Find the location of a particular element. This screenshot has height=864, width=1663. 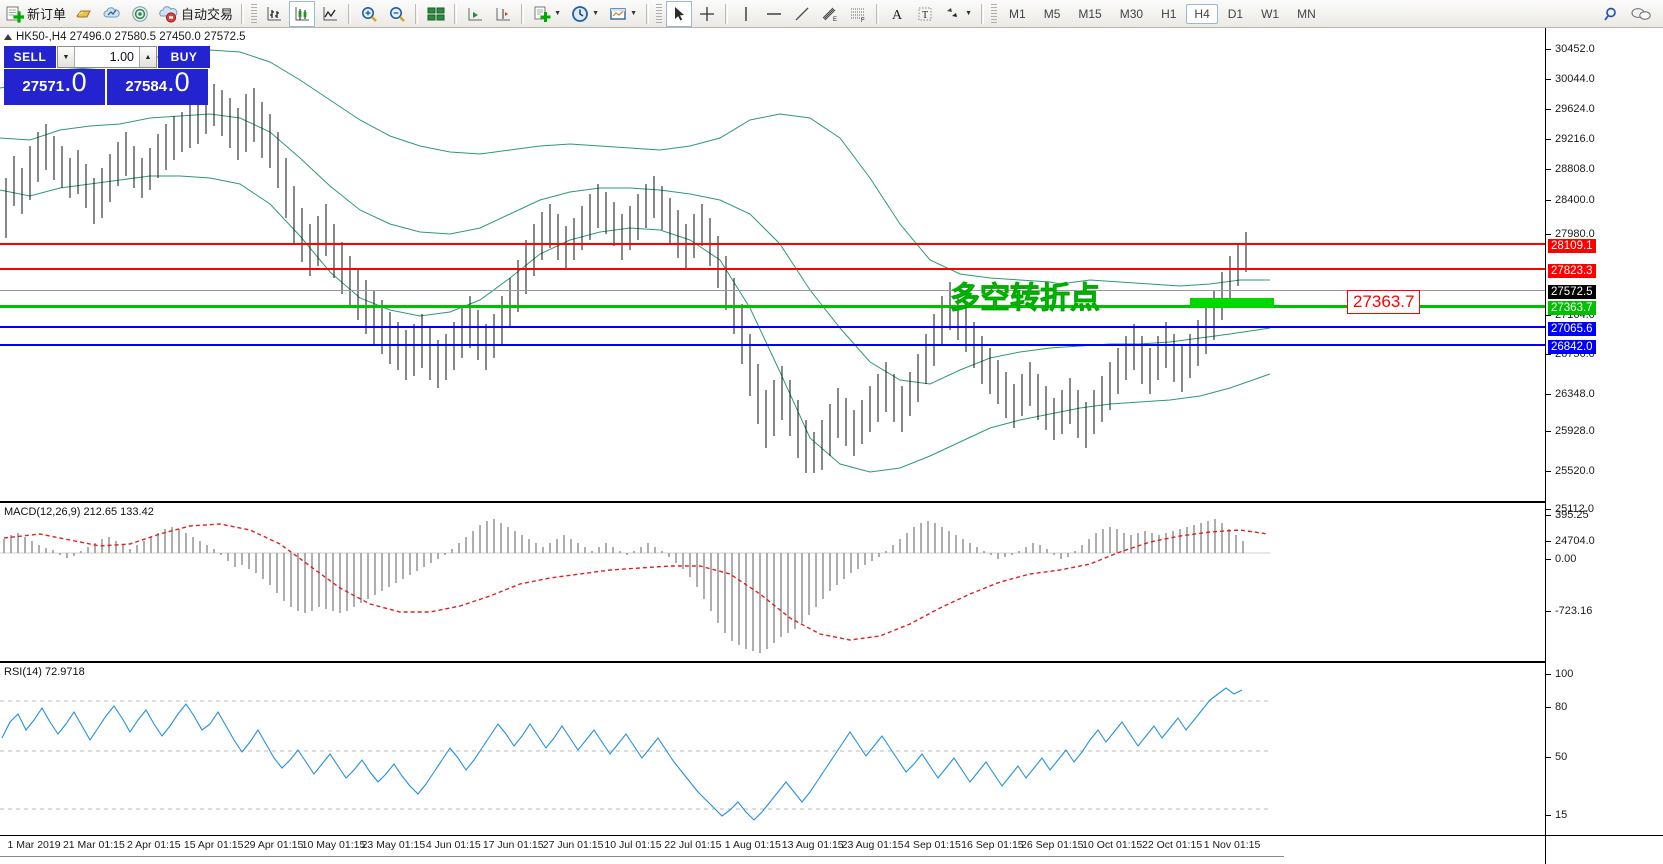

add-indicator-dropdown-arrow: ▼ is located at coordinates (557, 13).